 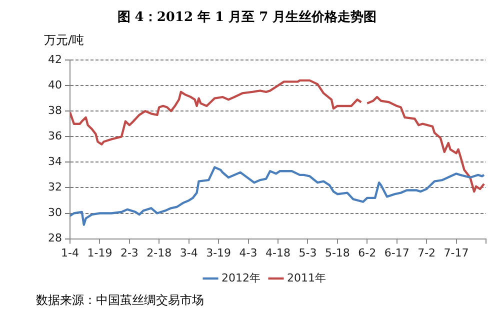 What do you see at coordinates (55, 110) in the screenshot?
I see `y-tick-label: 38` at bounding box center [55, 110].